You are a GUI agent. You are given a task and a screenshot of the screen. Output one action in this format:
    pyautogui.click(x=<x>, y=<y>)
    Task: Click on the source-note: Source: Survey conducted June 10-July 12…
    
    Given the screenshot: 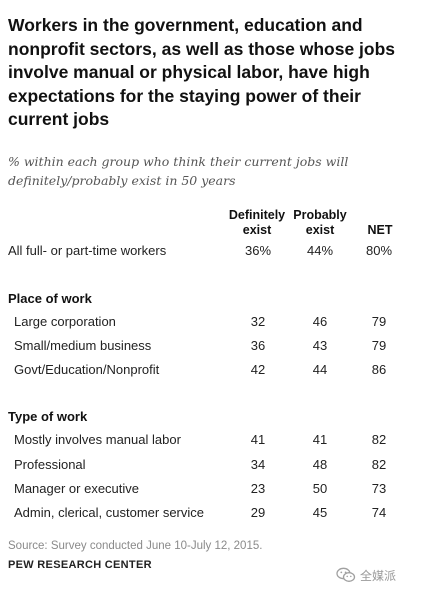 What is the action you would take?
    pyautogui.click(x=135, y=546)
    